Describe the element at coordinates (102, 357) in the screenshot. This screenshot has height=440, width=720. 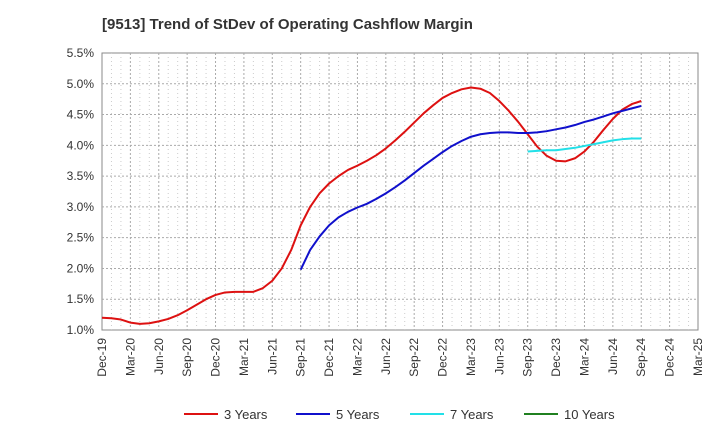
I see `x-tick-label: Dec-19` at that location.